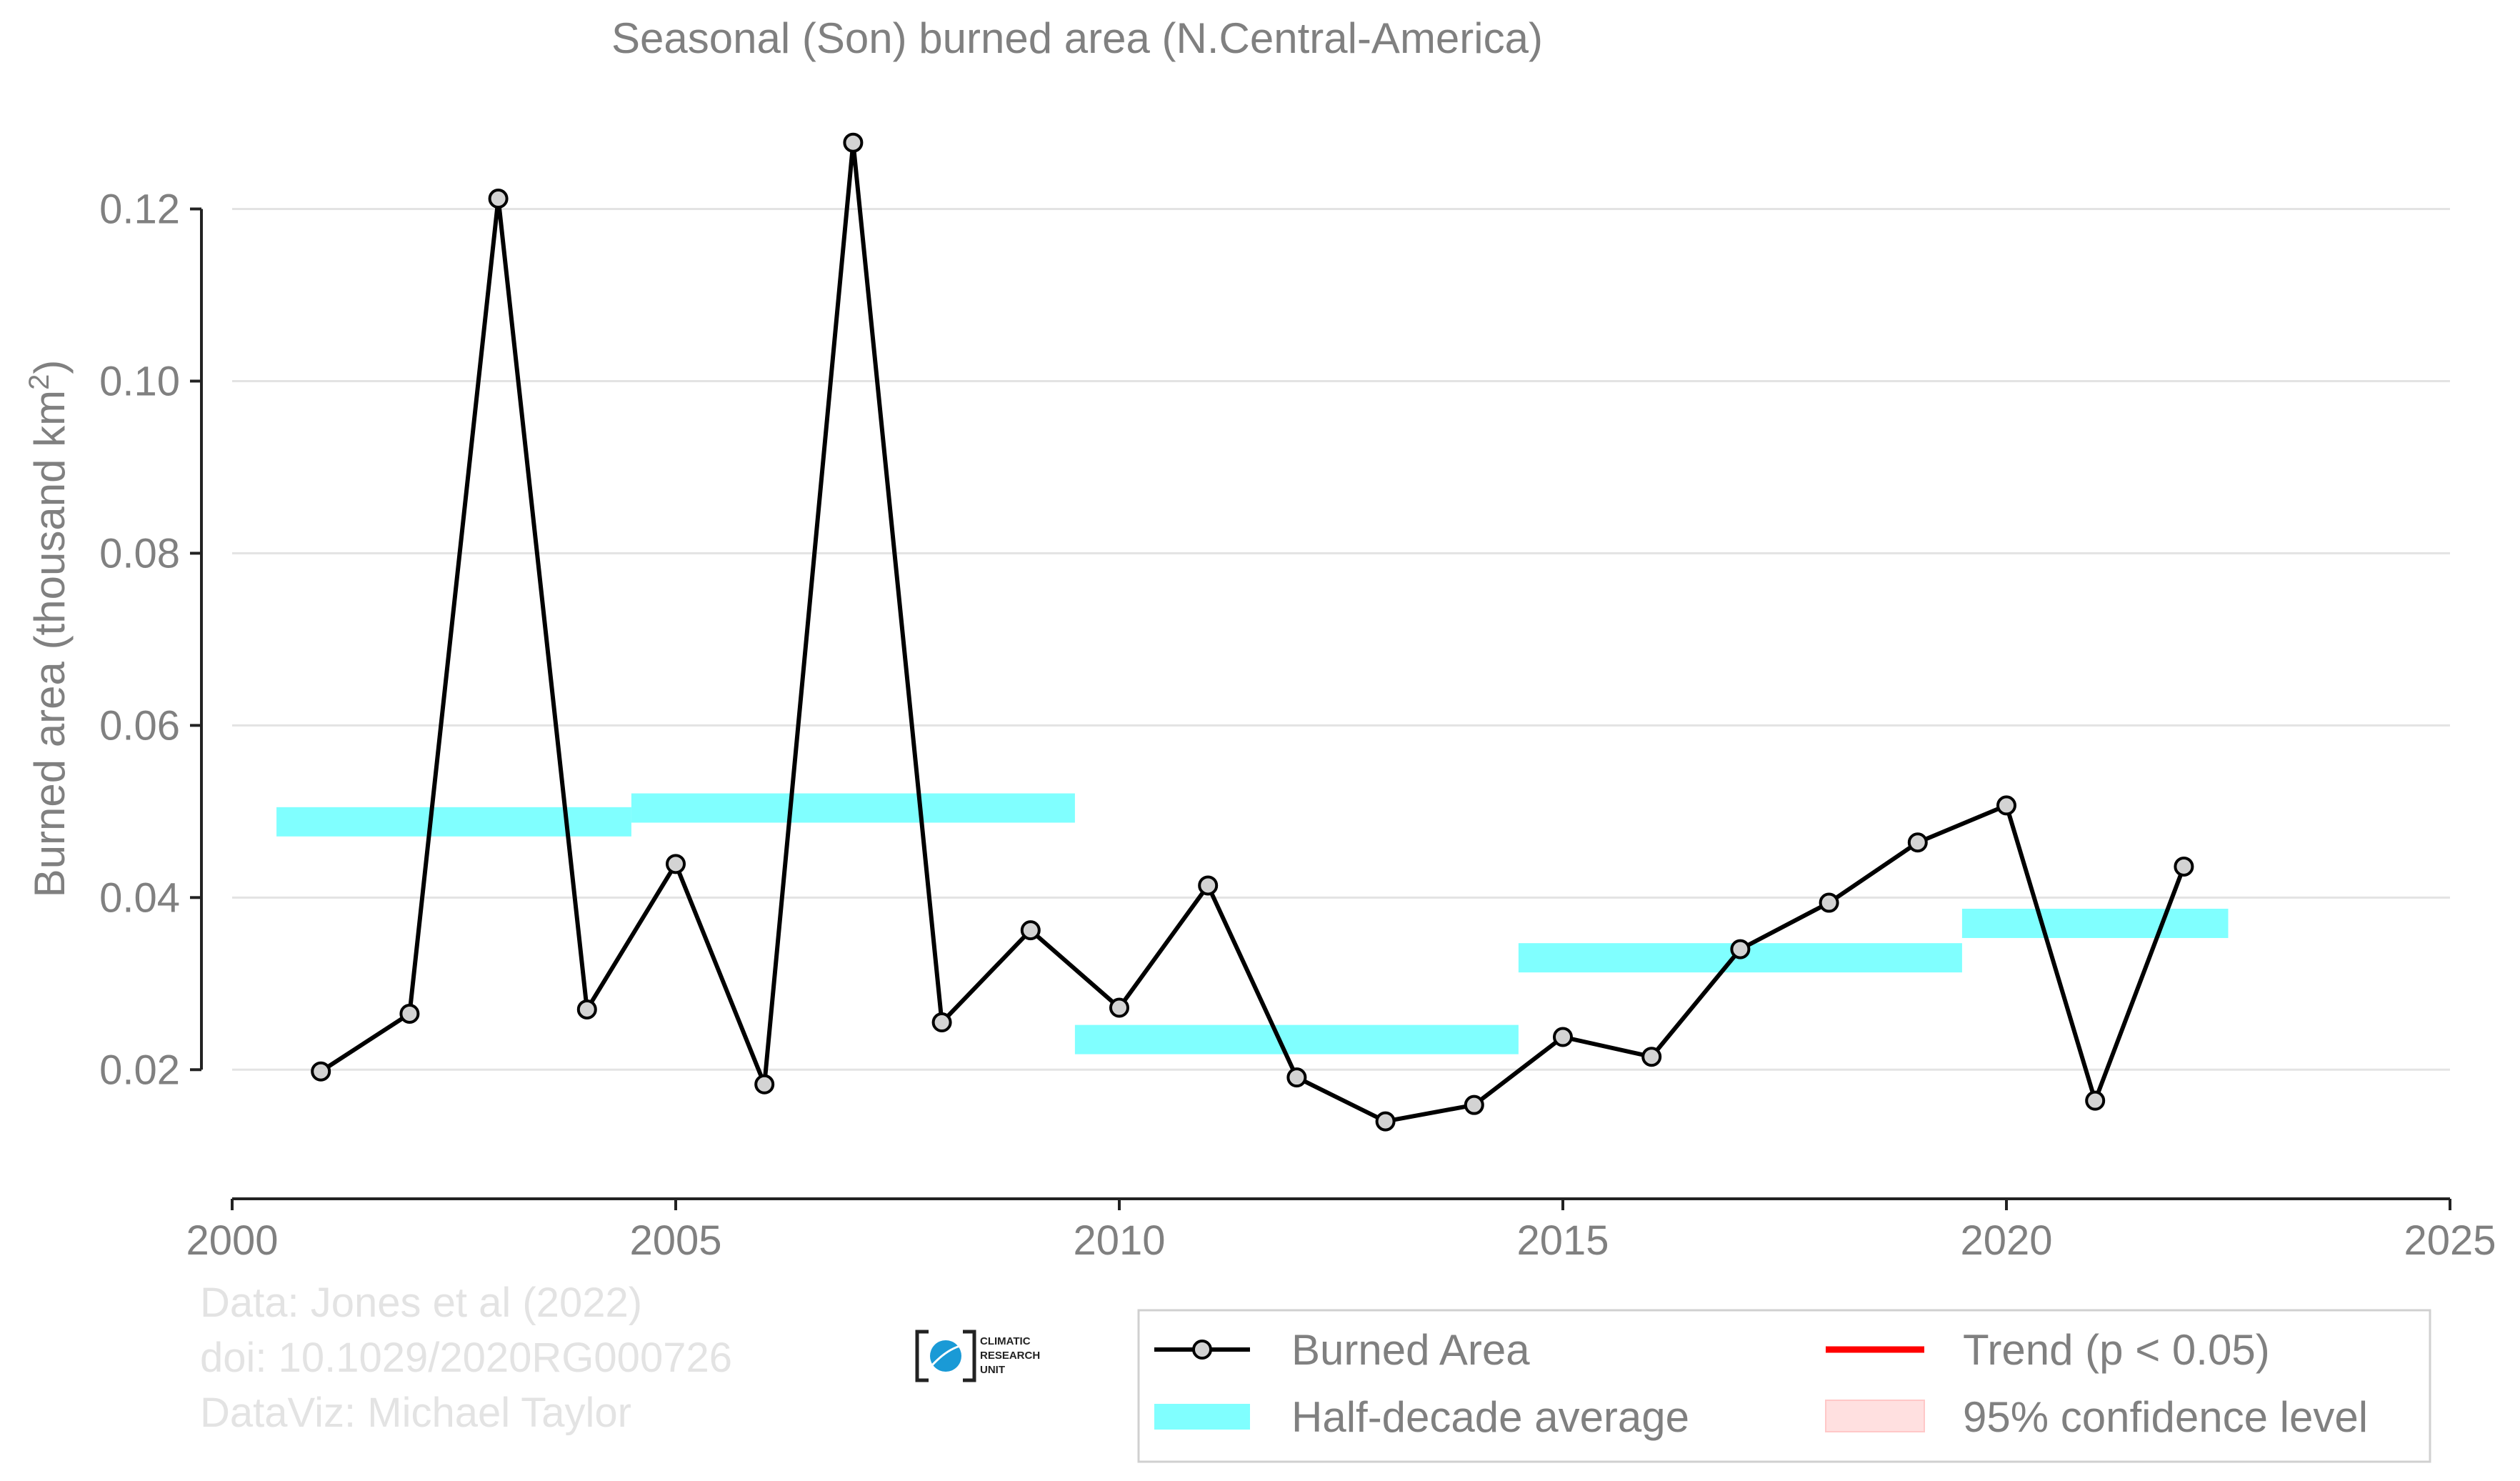  I want to click on y-tick-label-4: 0.10, so click(139, 381).